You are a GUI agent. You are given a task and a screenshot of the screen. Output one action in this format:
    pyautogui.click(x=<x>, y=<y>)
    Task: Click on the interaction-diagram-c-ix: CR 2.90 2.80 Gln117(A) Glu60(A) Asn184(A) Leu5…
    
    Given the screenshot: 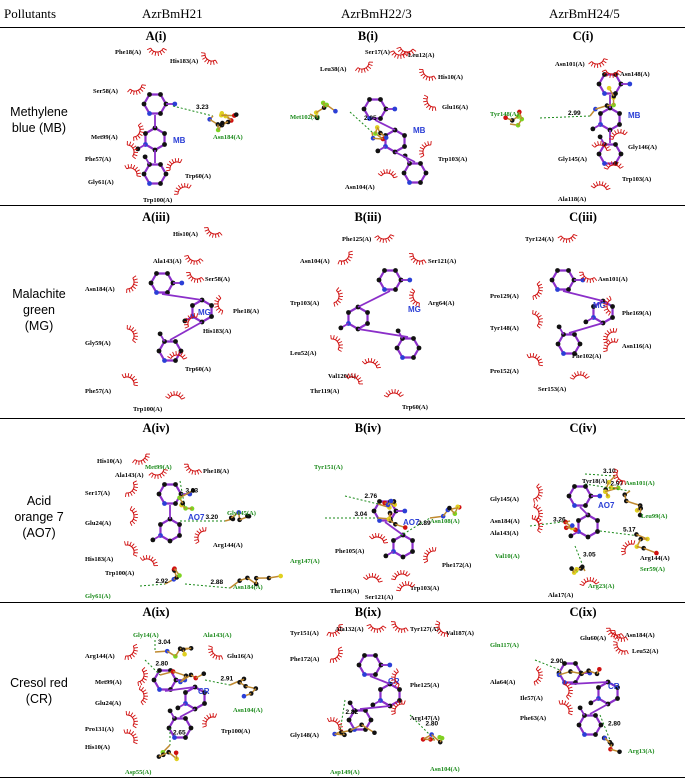 What is the action you would take?
    pyautogui.click(x=587, y=698)
    